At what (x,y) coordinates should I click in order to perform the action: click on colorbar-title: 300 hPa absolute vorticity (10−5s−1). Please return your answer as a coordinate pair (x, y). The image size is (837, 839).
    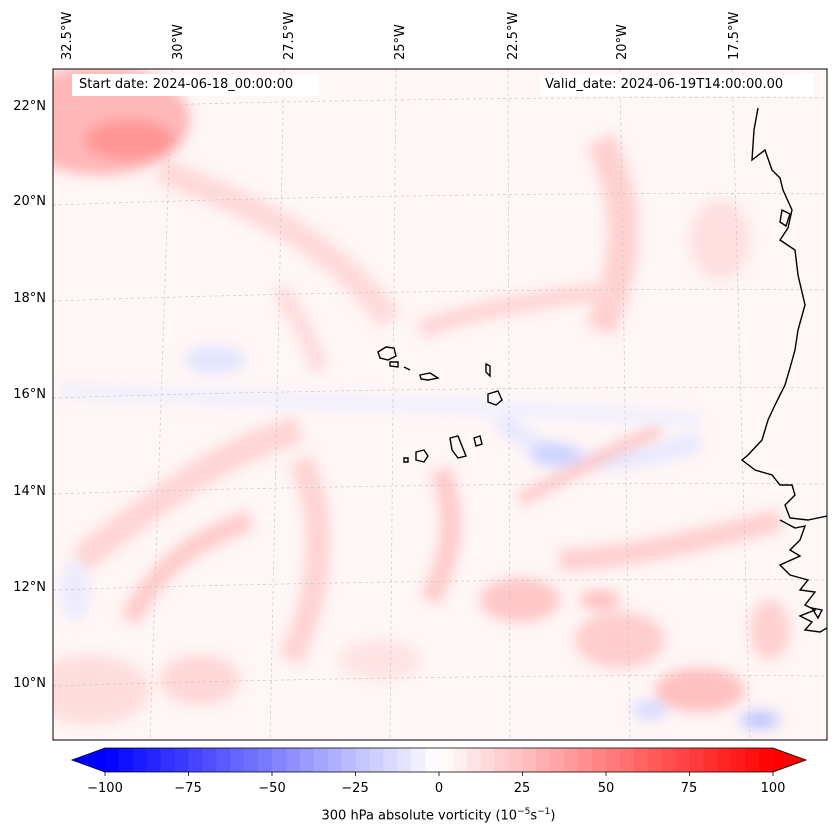
    Looking at the image, I should click on (438, 815).